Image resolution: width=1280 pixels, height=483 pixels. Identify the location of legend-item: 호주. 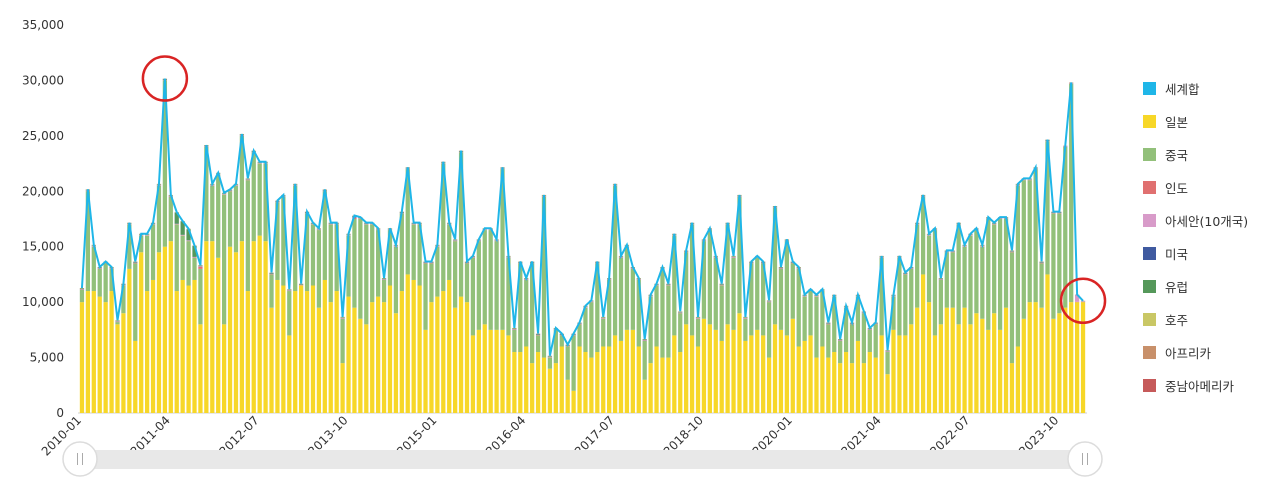
(1166, 319).